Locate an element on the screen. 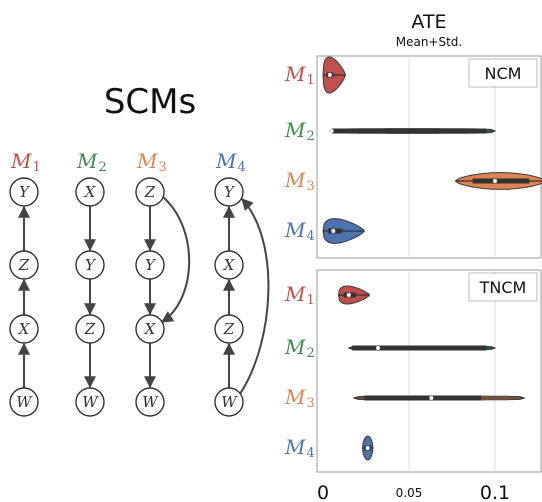 The width and height of the screenshot is (542, 502). chart-subtitle: Mean+Std. is located at coordinates (429, 42).